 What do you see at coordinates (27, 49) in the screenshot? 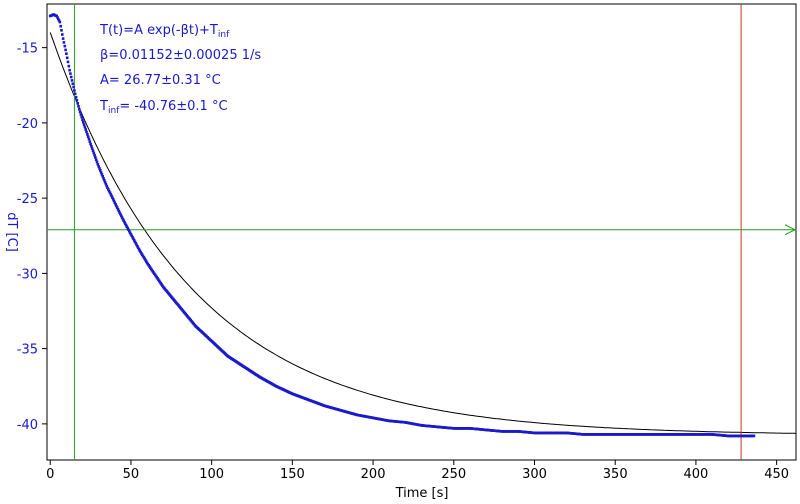
I see `y-tick-label: -15` at bounding box center [27, 49].